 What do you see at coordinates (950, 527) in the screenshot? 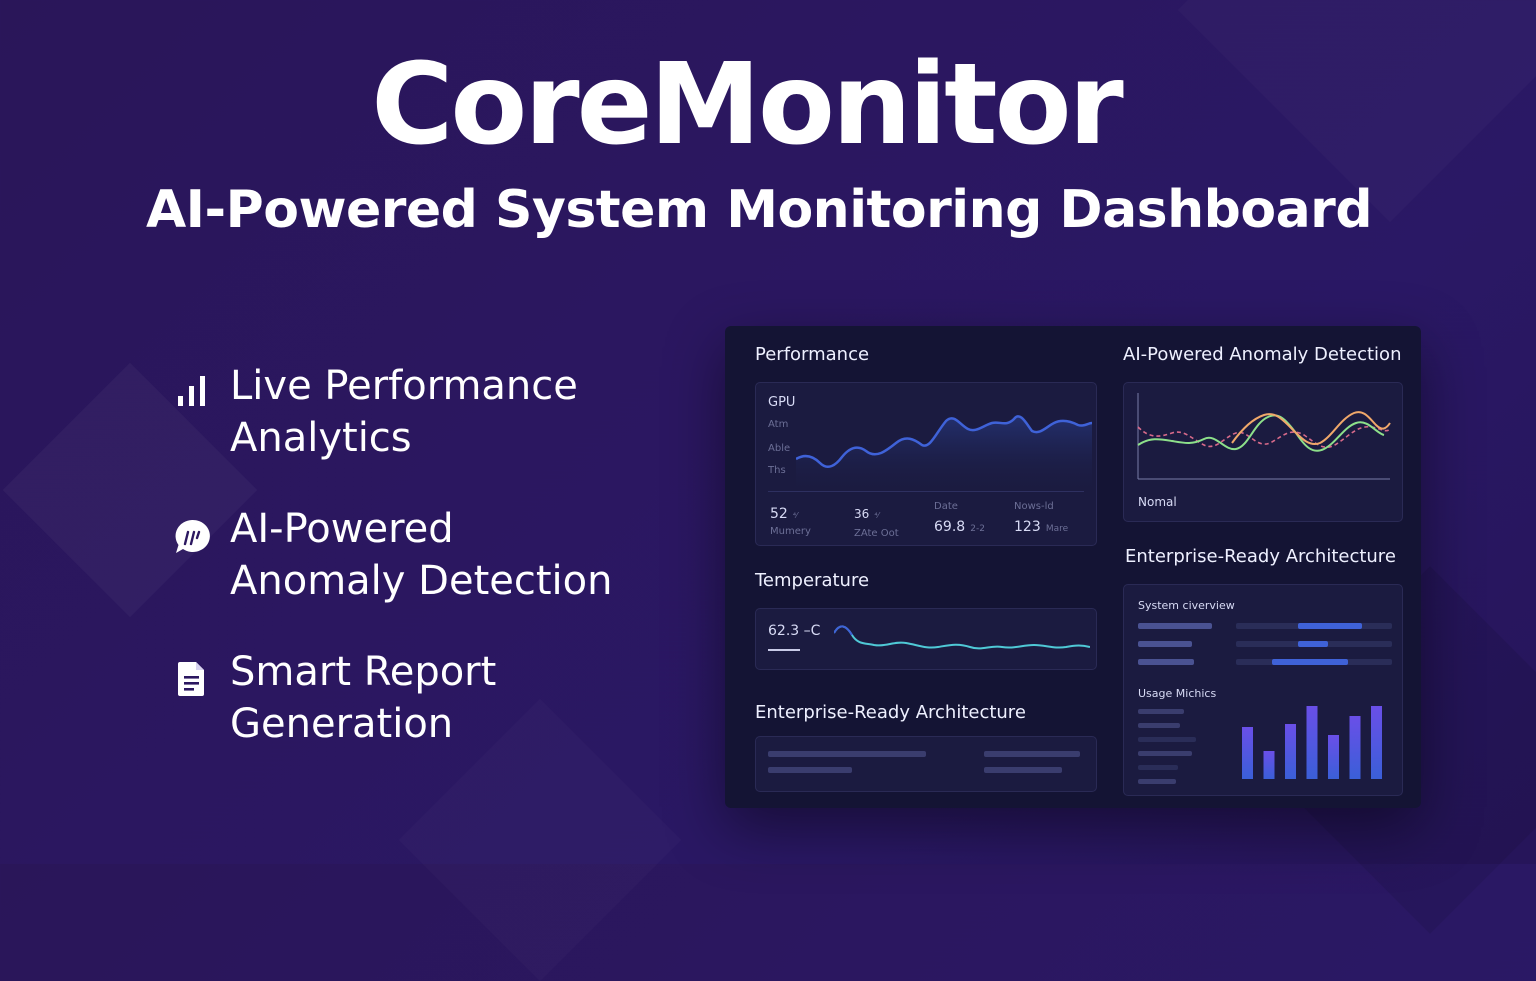
I see `stat-value: 69.8` at bounding box center [950, 527].